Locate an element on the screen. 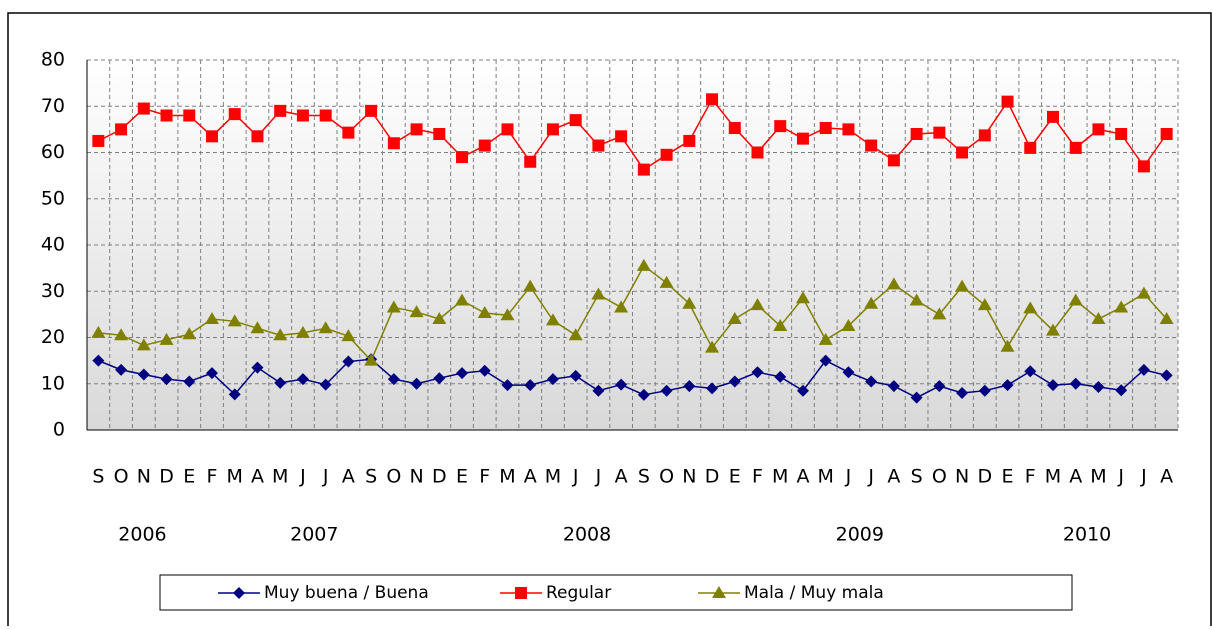 Image resolution: width=1212 pixels, height=630 pixels. x-tick-label: F is located at coordinates (757, 477).